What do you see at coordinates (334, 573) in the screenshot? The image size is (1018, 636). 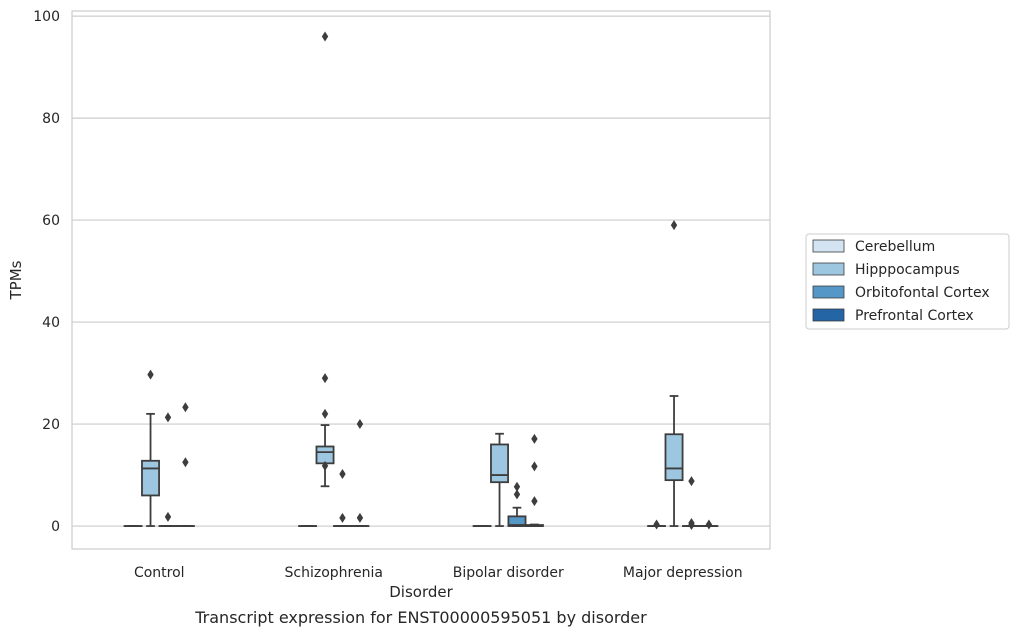 I see `x-tick-label-1: Schizophrenia` at bounding box center [334, 573].